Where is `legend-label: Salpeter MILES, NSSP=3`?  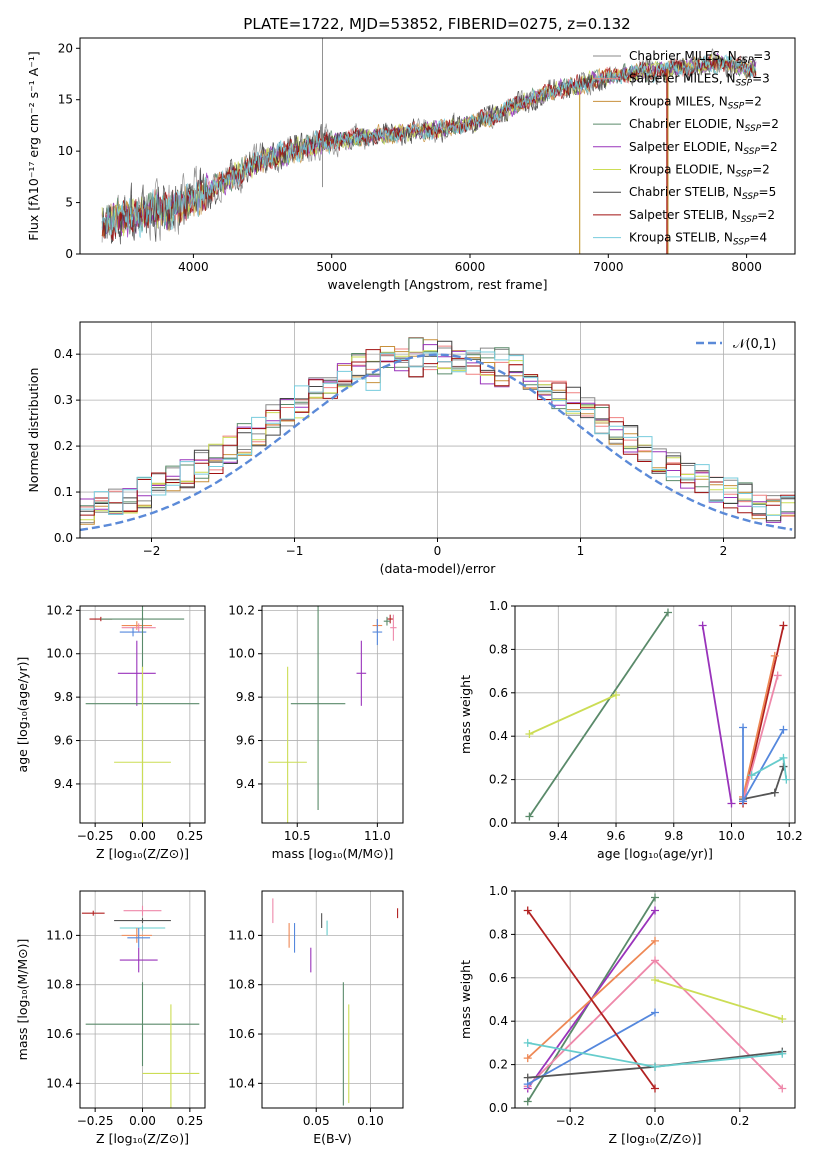 legend-label: Salpeter MILES, NSSP=3 is located at coordinates (699, 80).